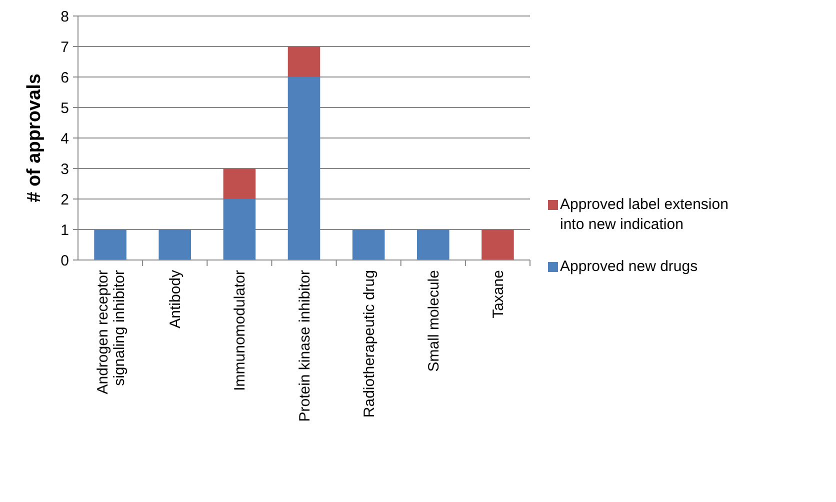 The image size is (836, 502). What do you see at coordinates (644, 214) in the screenshot?
I see `legend-label: Approved label extension into new indication` at bounding box center [644, 214].